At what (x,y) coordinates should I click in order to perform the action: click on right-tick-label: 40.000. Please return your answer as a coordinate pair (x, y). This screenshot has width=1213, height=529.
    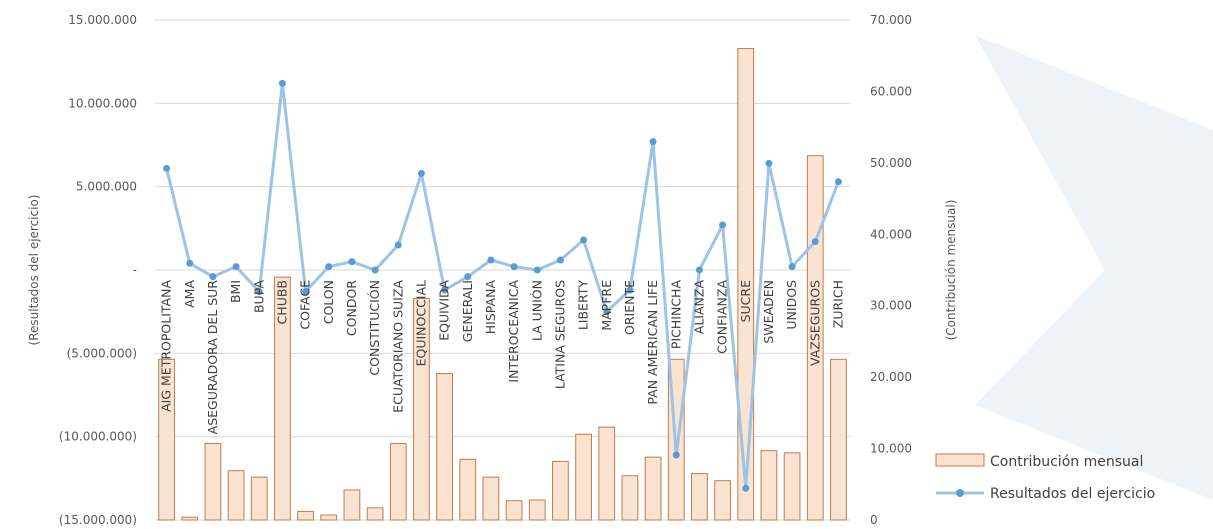
    Looking at the image, I should click on (891, 234).